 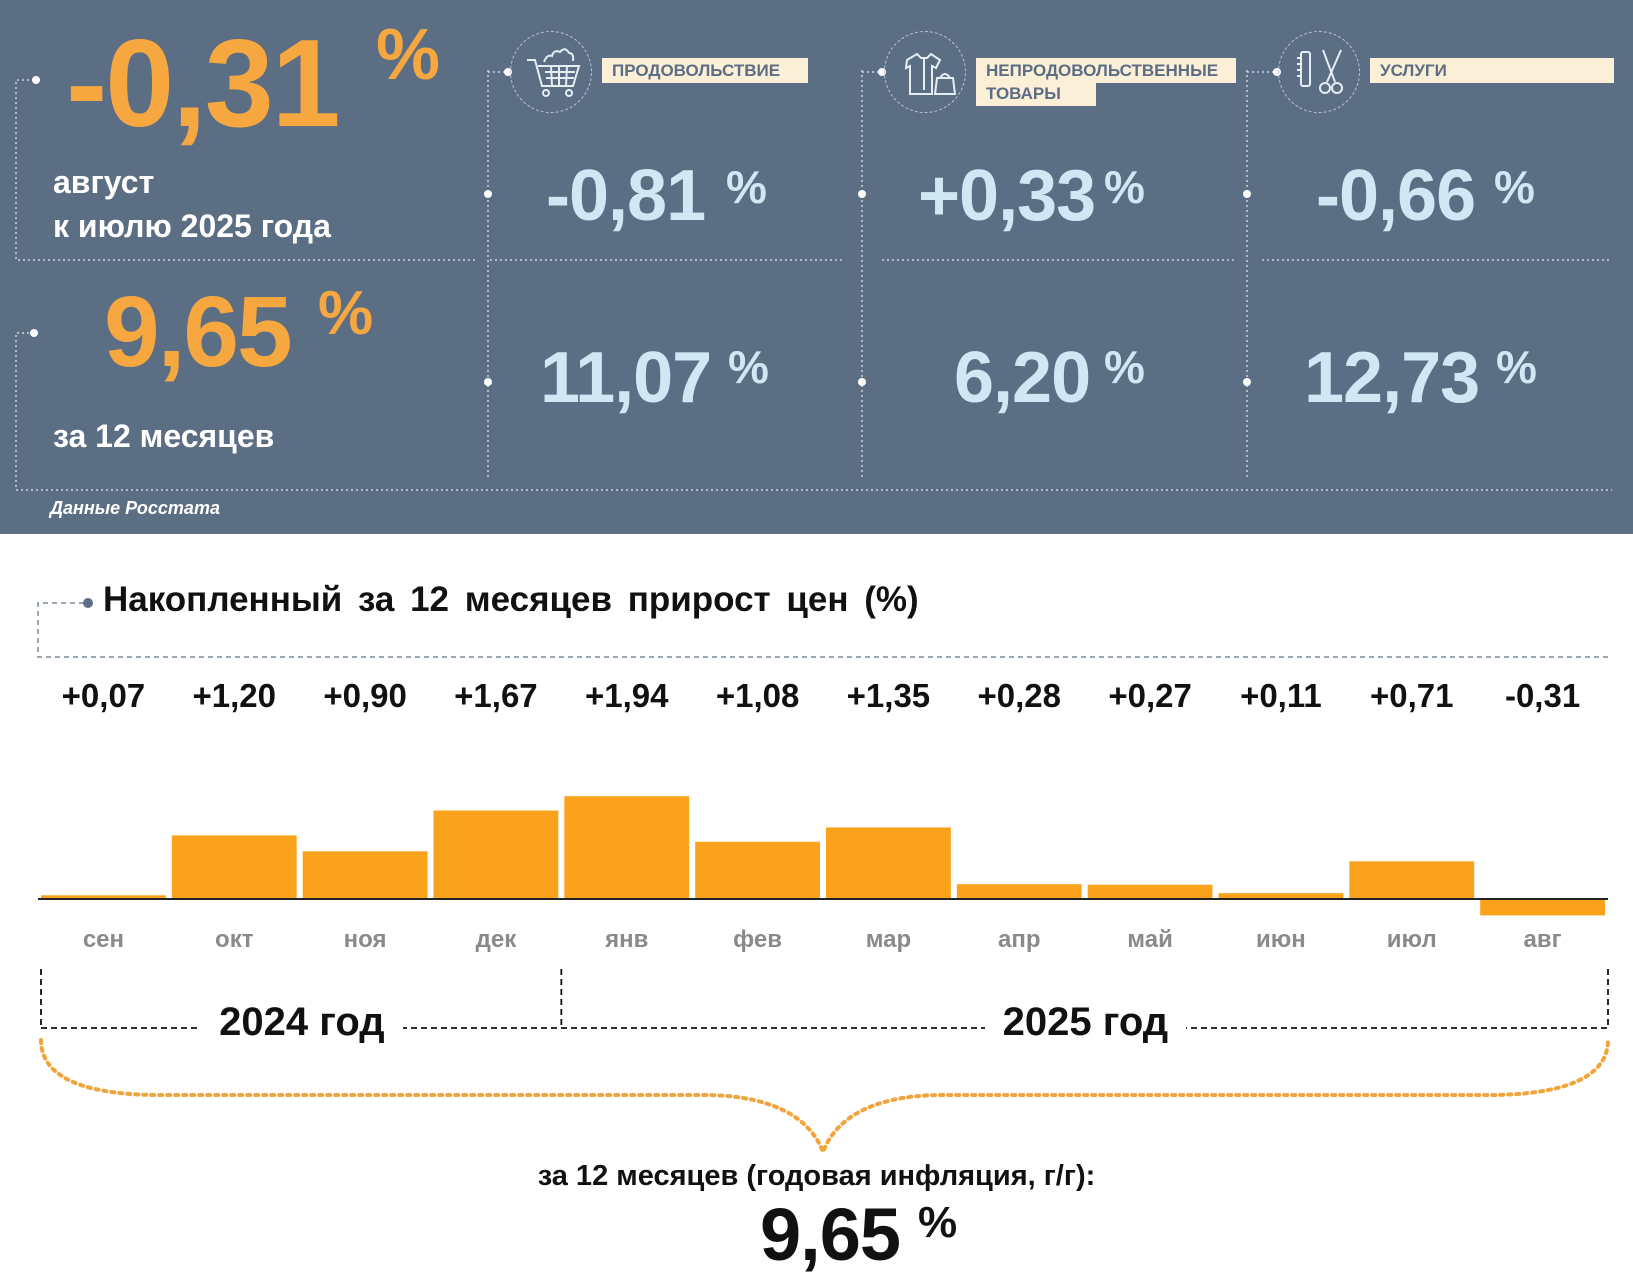 What do you see at coordinates (302, 1022) in the screenshot?
I see `year-label-2024: 2024 год` at bounding box center [302, 1022].